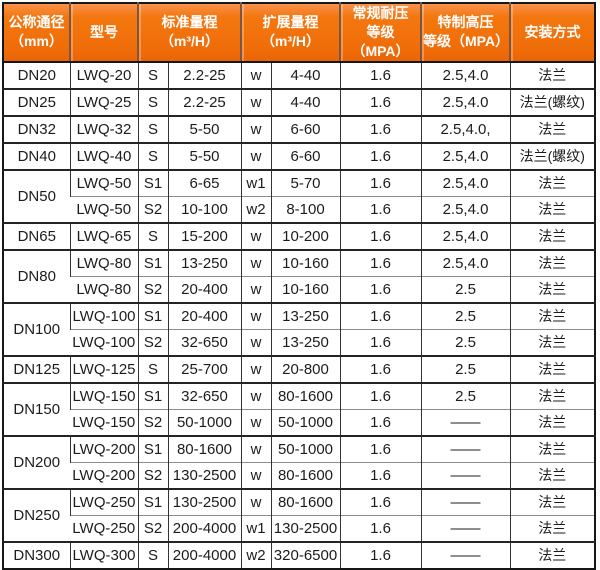 This screenshot has height=570, width=600. Describe the element at coordinates (204, 422) in the screenshot. I see `standard-range-cell: 50-1000` at that location.